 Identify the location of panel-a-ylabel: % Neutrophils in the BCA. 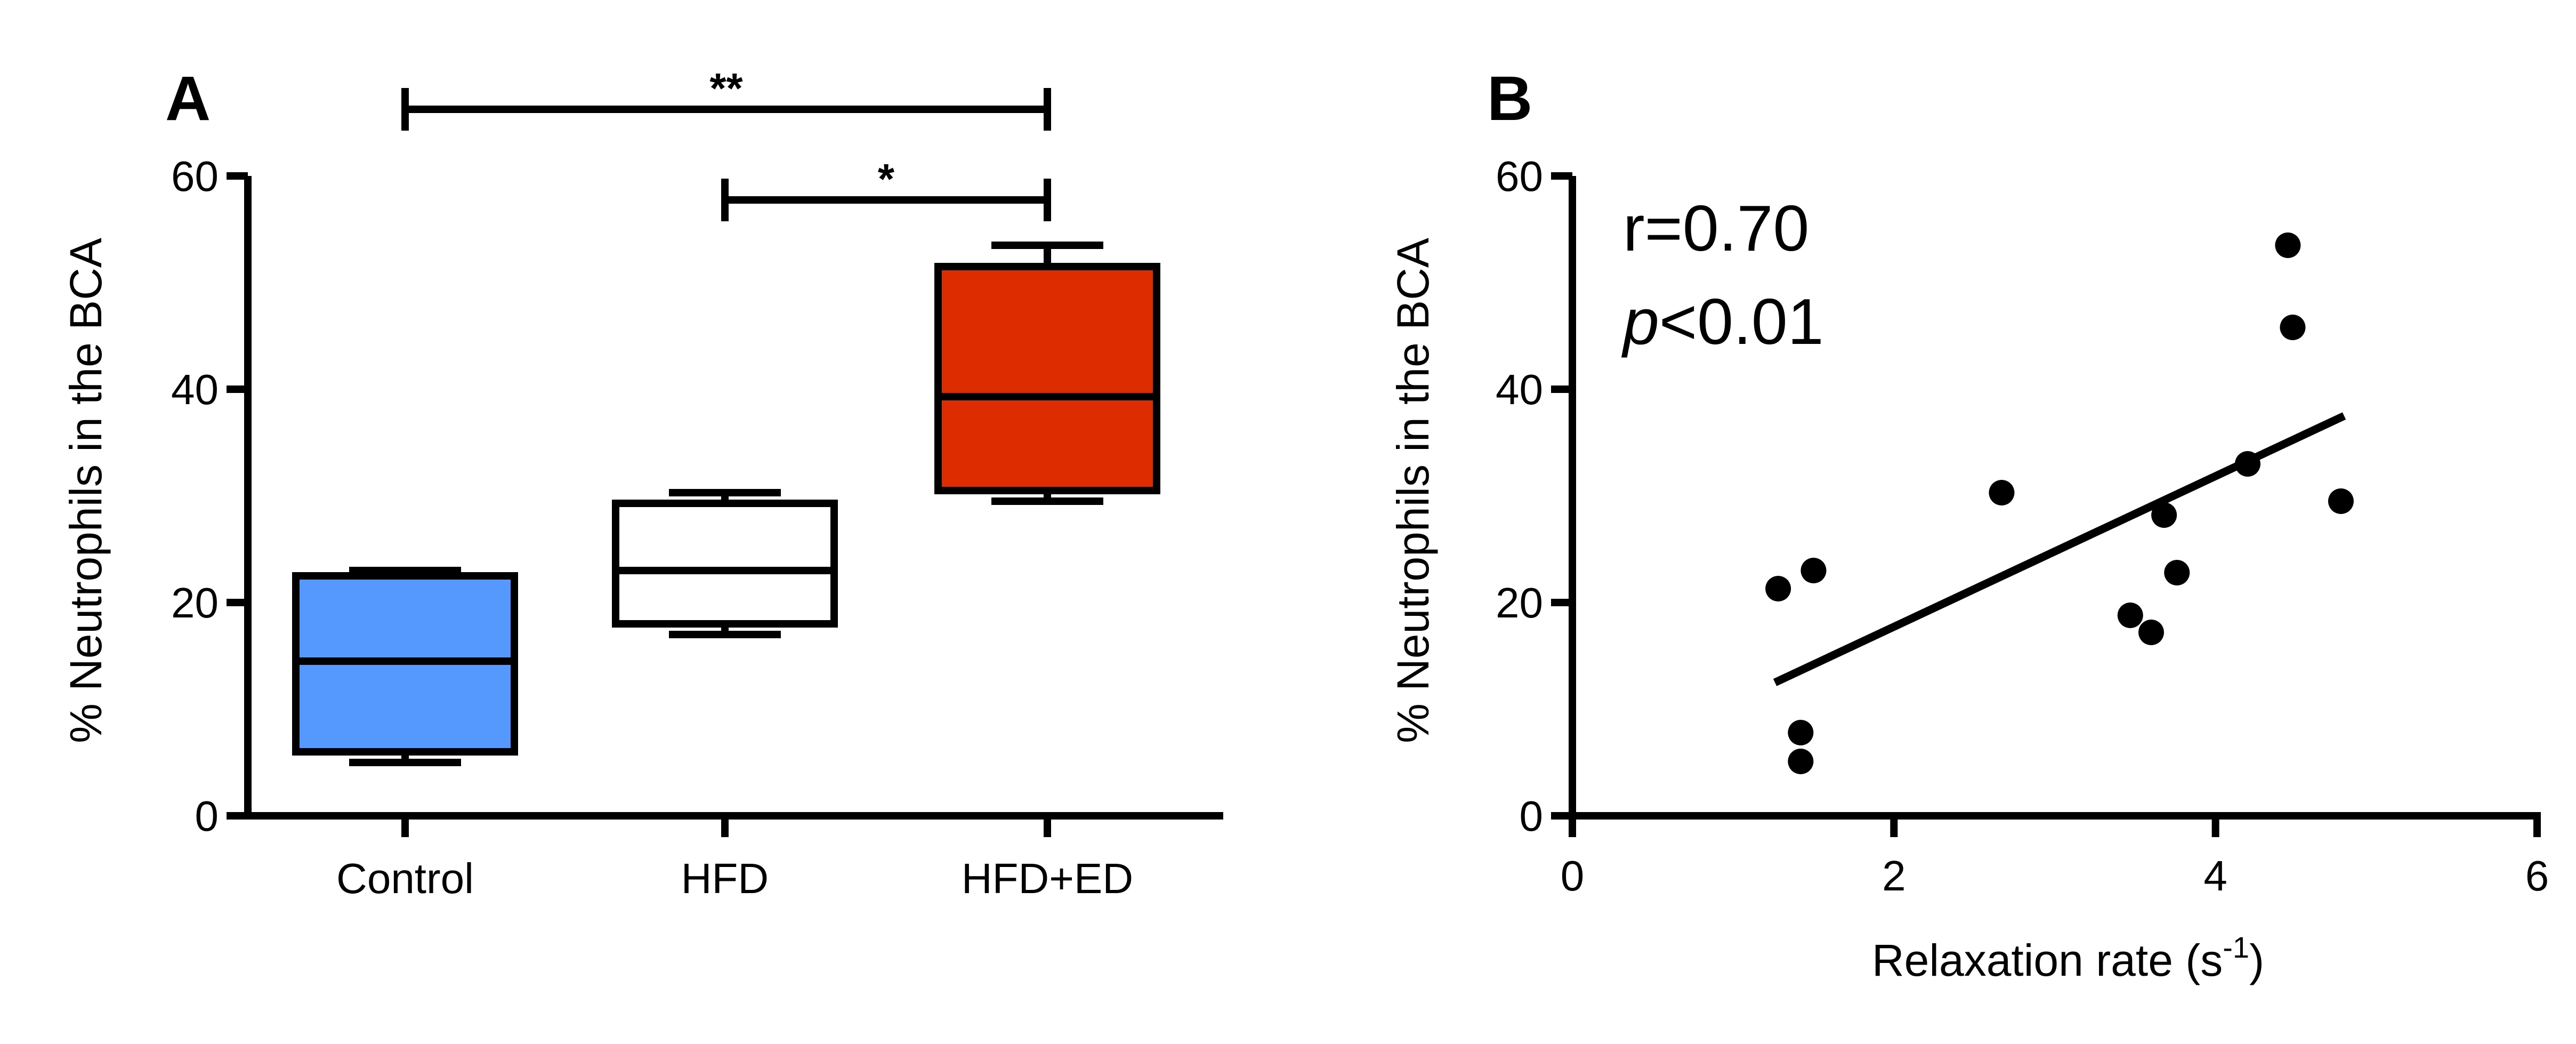
(86, 491).